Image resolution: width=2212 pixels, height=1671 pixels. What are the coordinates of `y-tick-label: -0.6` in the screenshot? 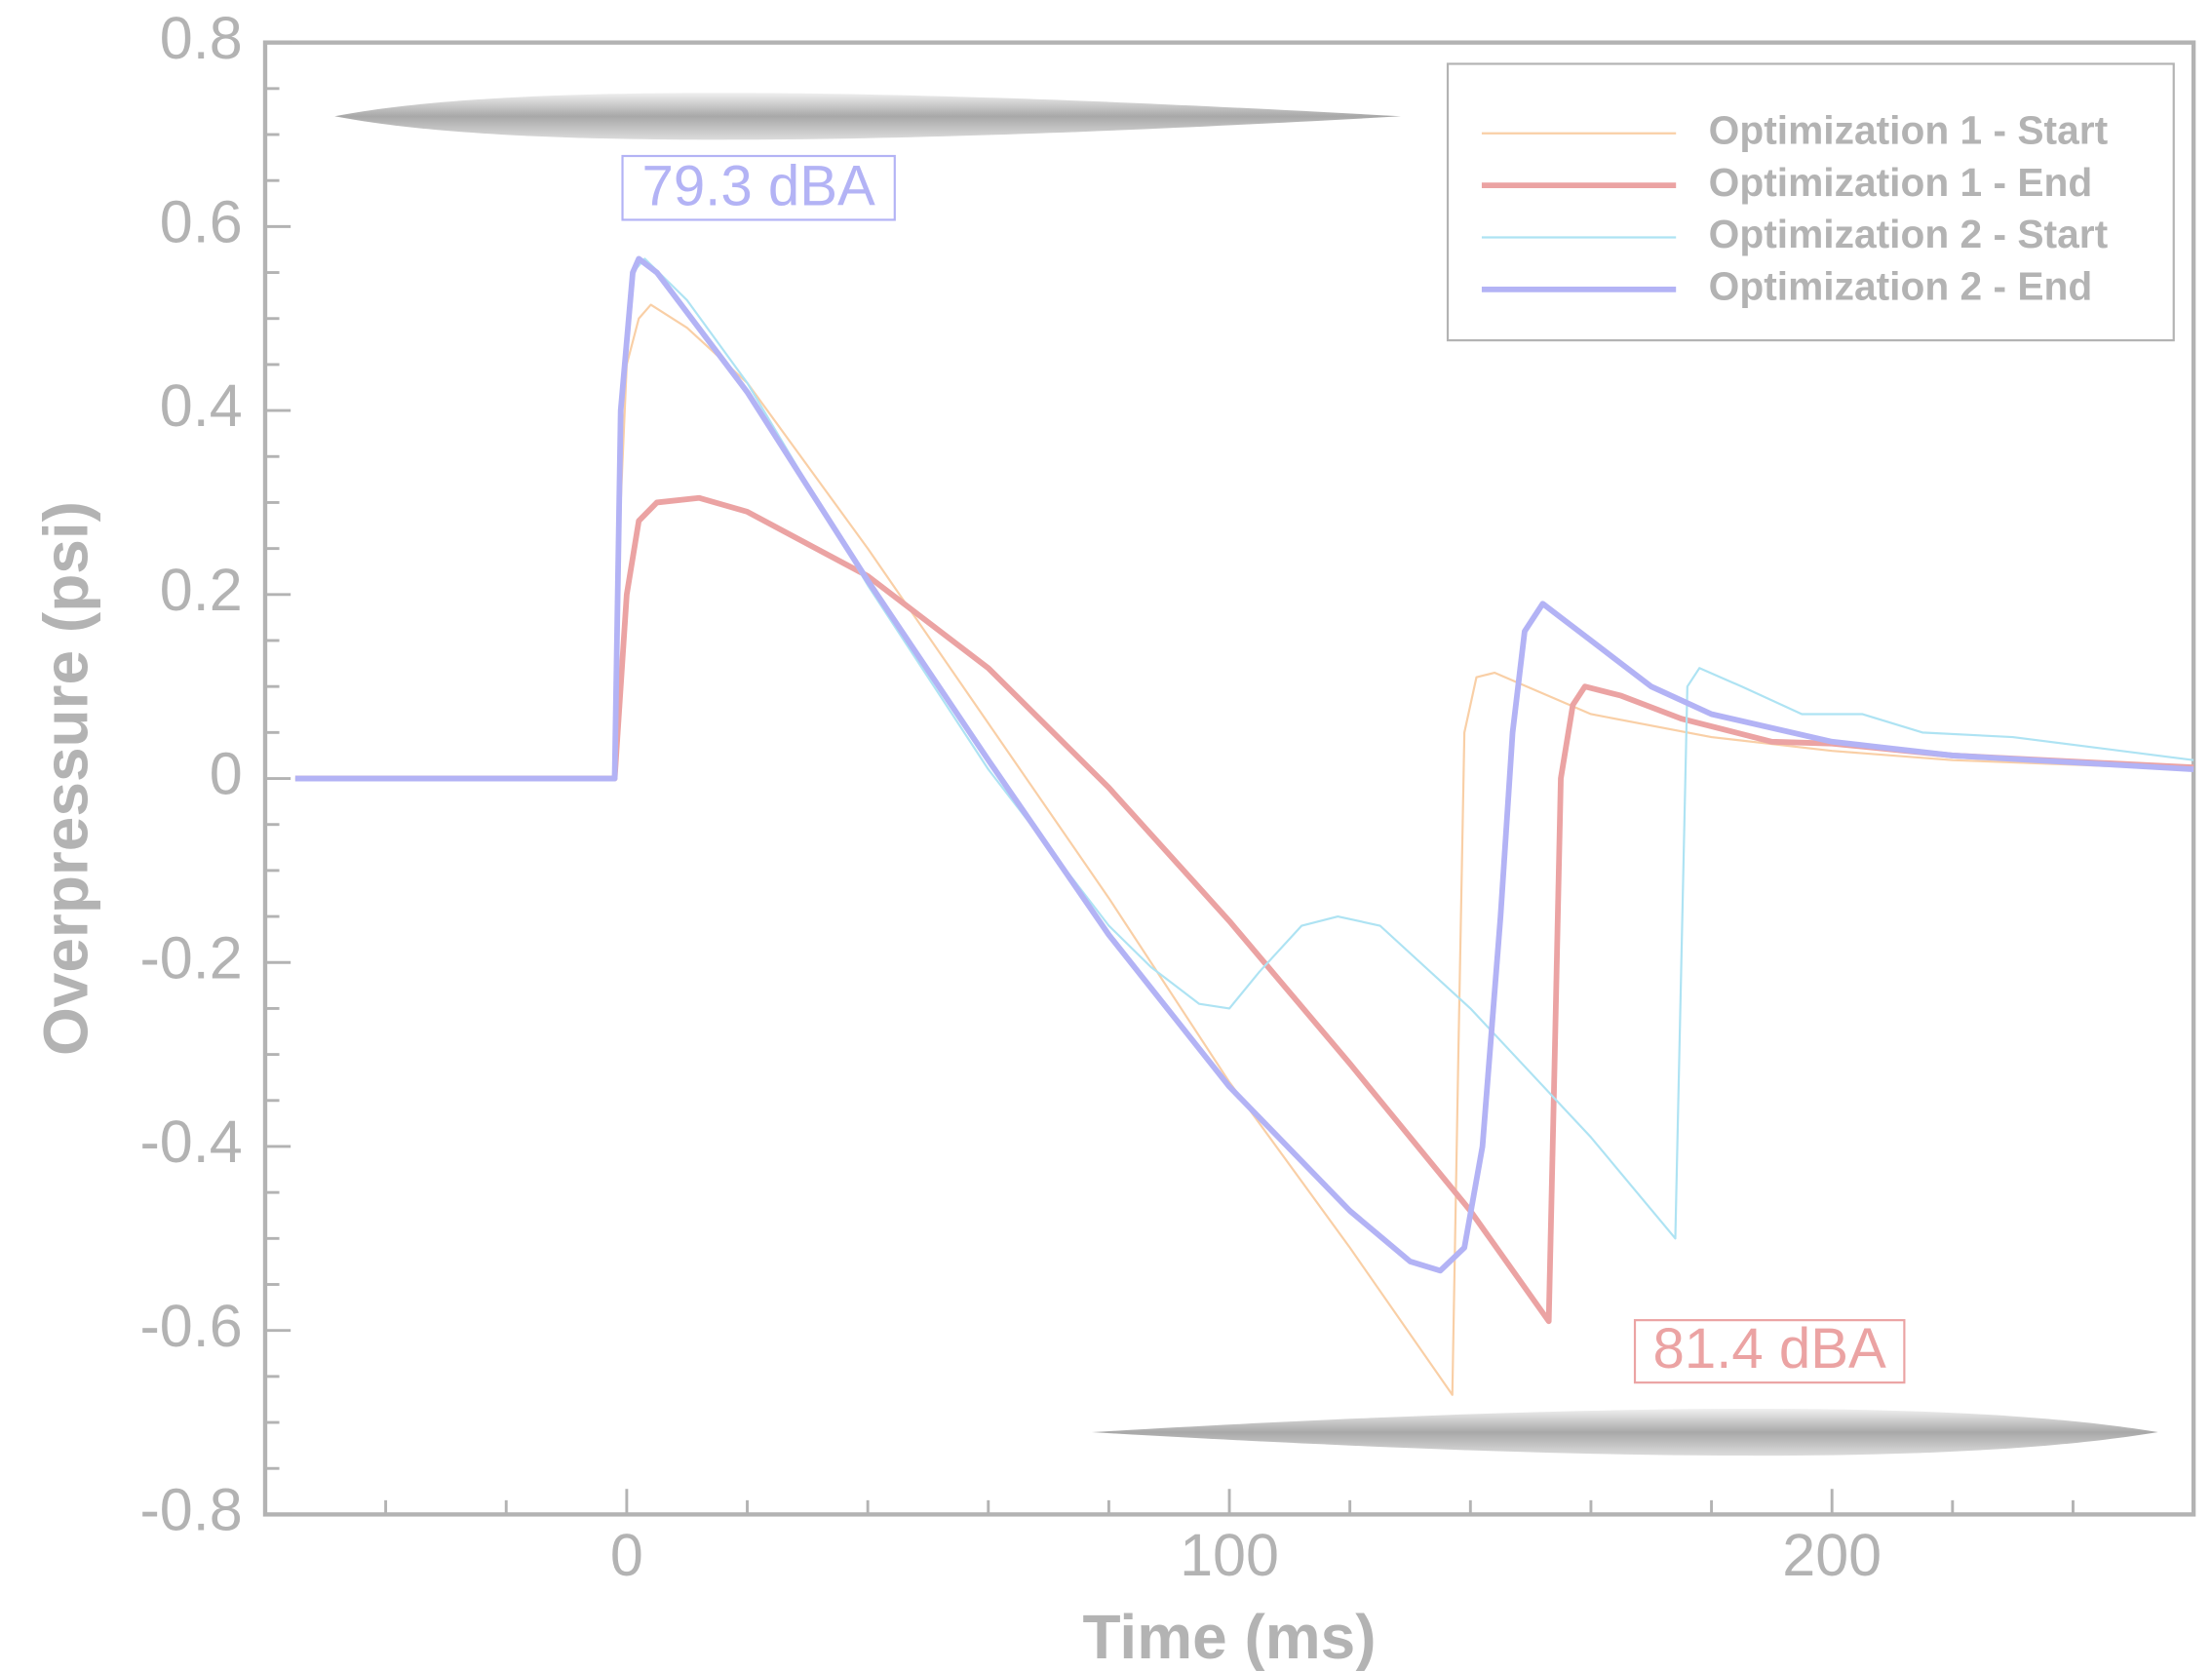 It's located at (190, 1326).